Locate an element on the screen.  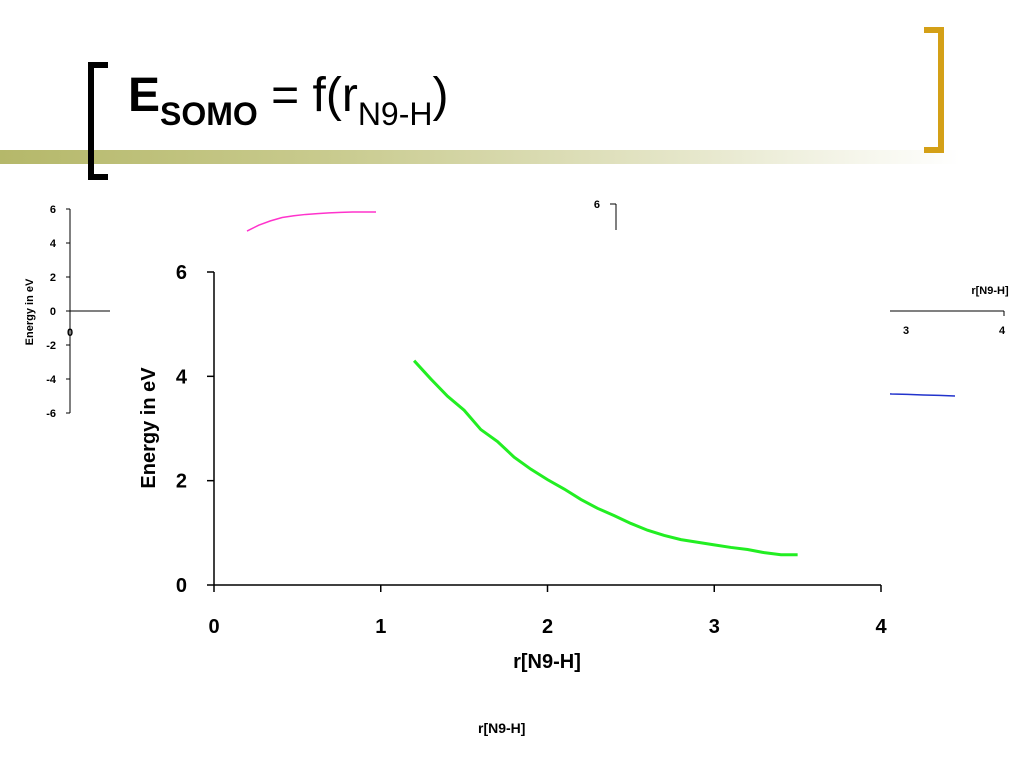
title-equation: = f(r is located at coordinates (307, 95).